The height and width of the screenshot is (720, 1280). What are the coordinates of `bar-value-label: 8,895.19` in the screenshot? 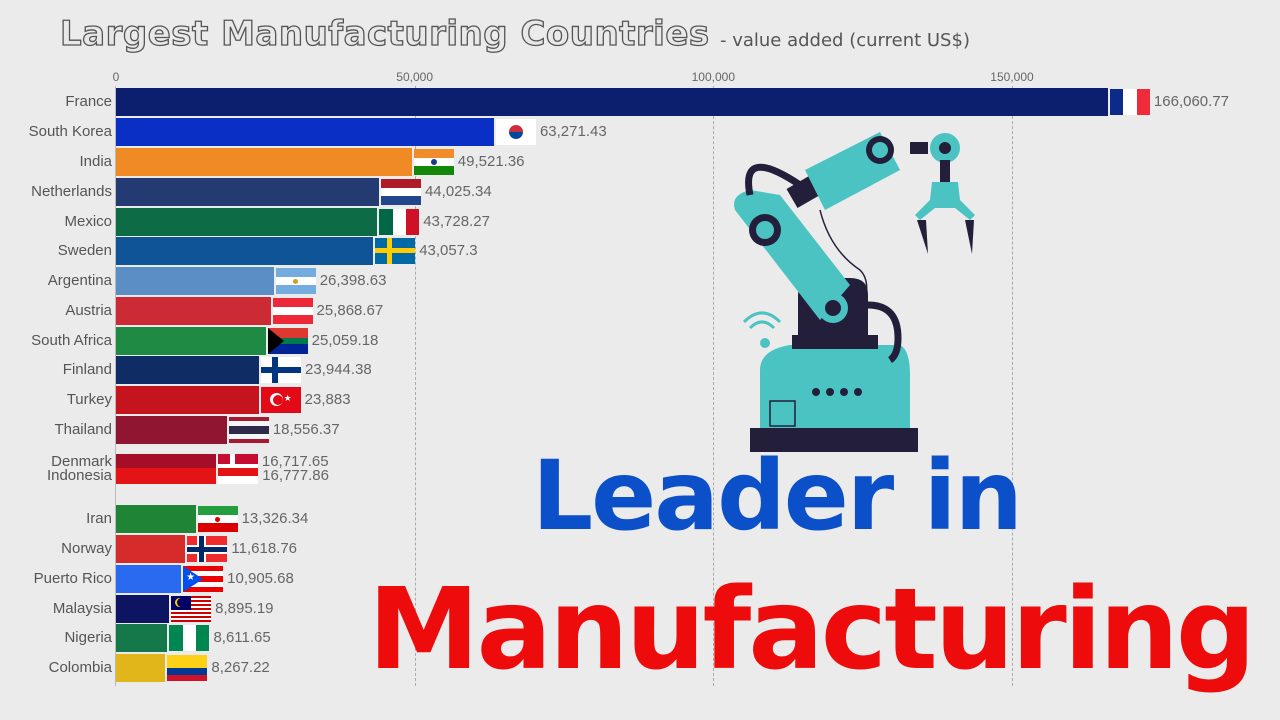 It's located at (244, 608).